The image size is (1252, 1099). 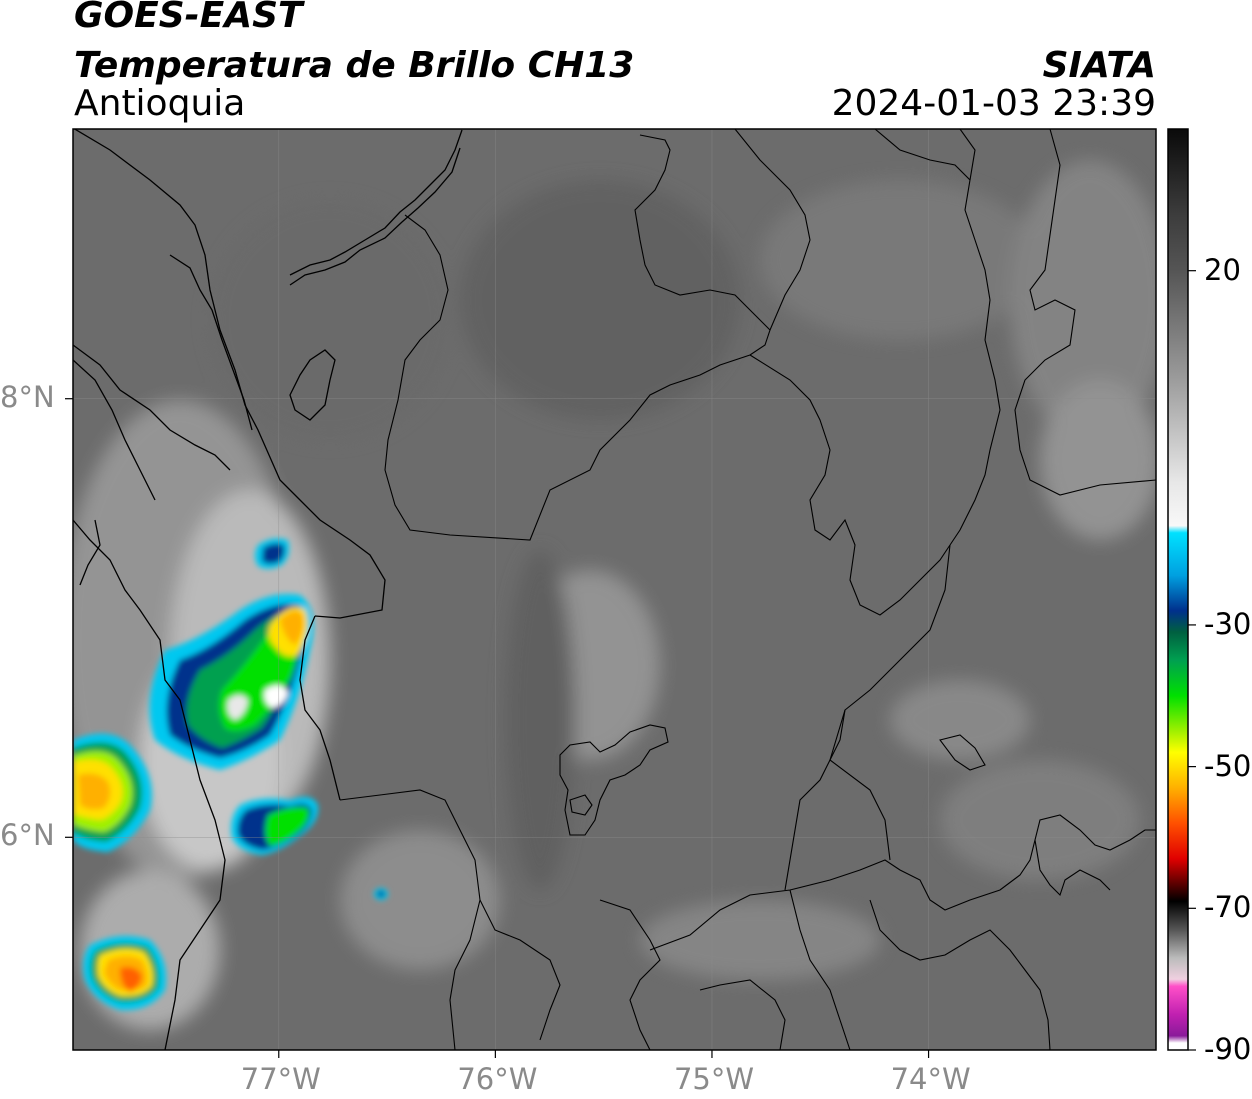 What do you see at coordinates (275, 825) in the screenshot?
I see `cell-central` at bounding box center [275, 825].